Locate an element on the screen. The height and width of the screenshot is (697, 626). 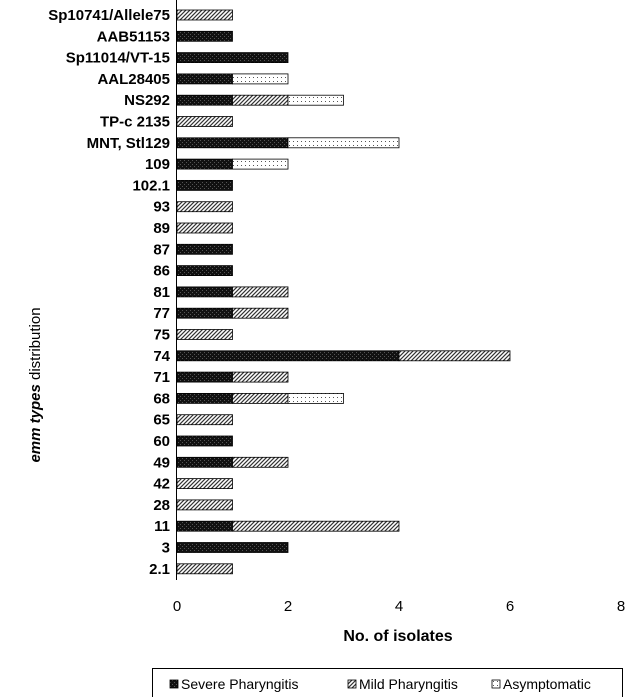
category-label: Sp11014/VT-15 is located at coordinates (118, 58).